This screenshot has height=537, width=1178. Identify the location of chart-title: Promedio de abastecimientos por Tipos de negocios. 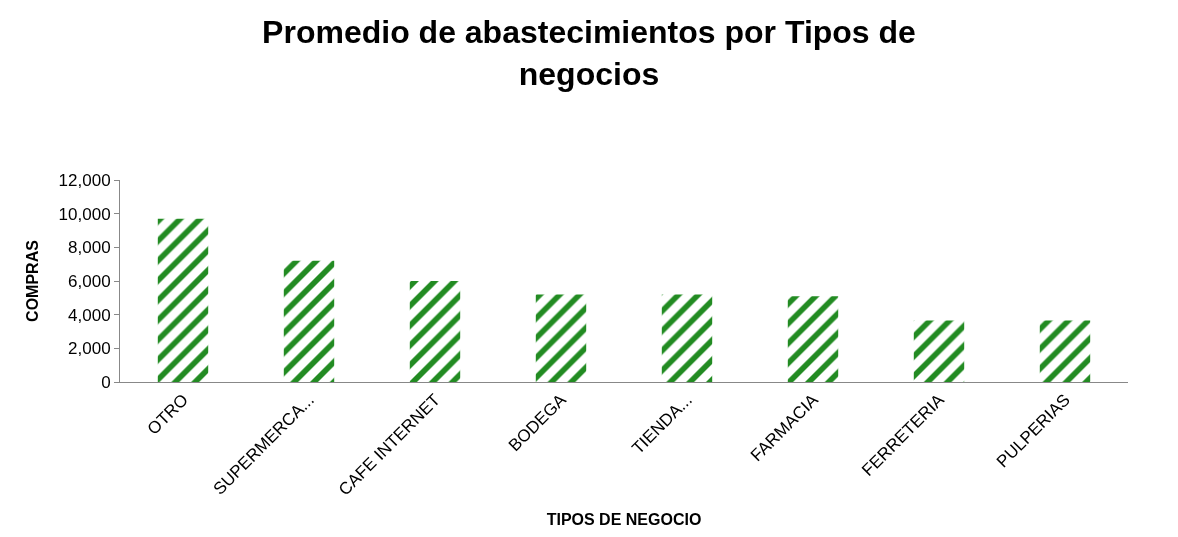
(589, 52).